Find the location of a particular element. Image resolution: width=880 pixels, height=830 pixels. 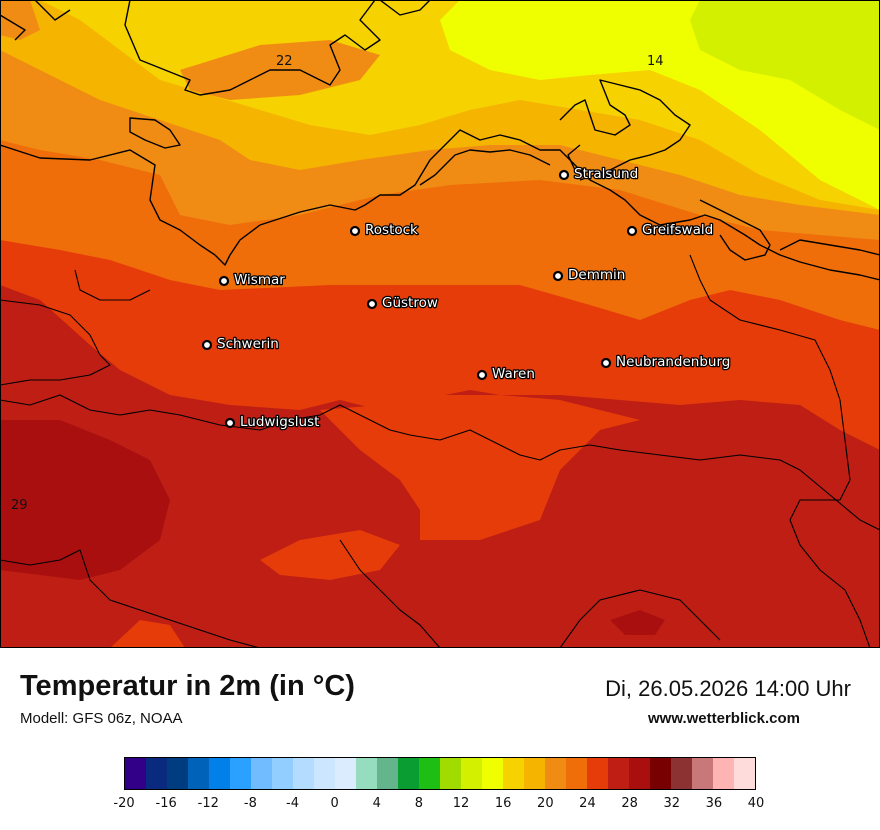

city-waren: Waren is located at coordinates (506, 374).